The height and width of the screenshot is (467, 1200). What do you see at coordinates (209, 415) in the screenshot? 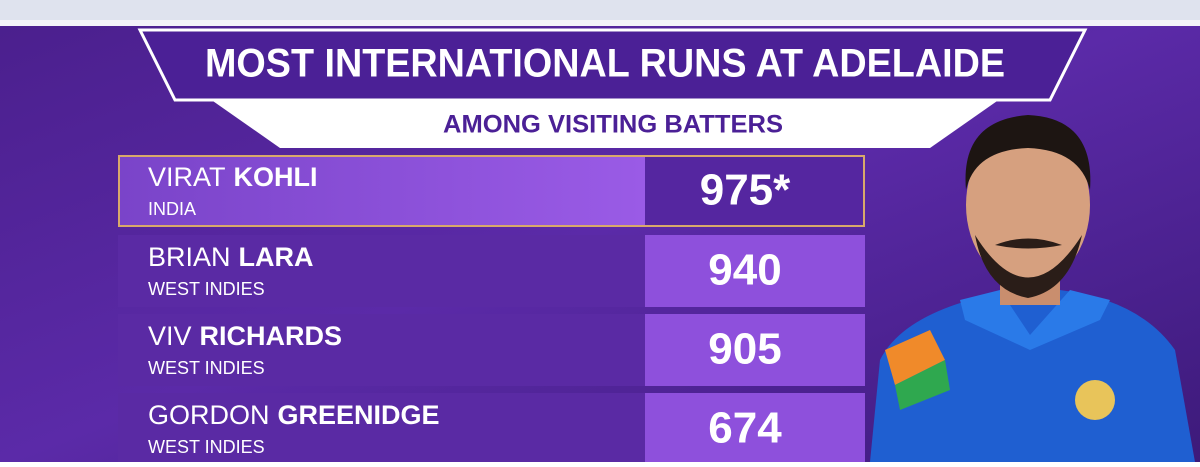
I see `first-name: GORDON` at bounding box center [209, 415].